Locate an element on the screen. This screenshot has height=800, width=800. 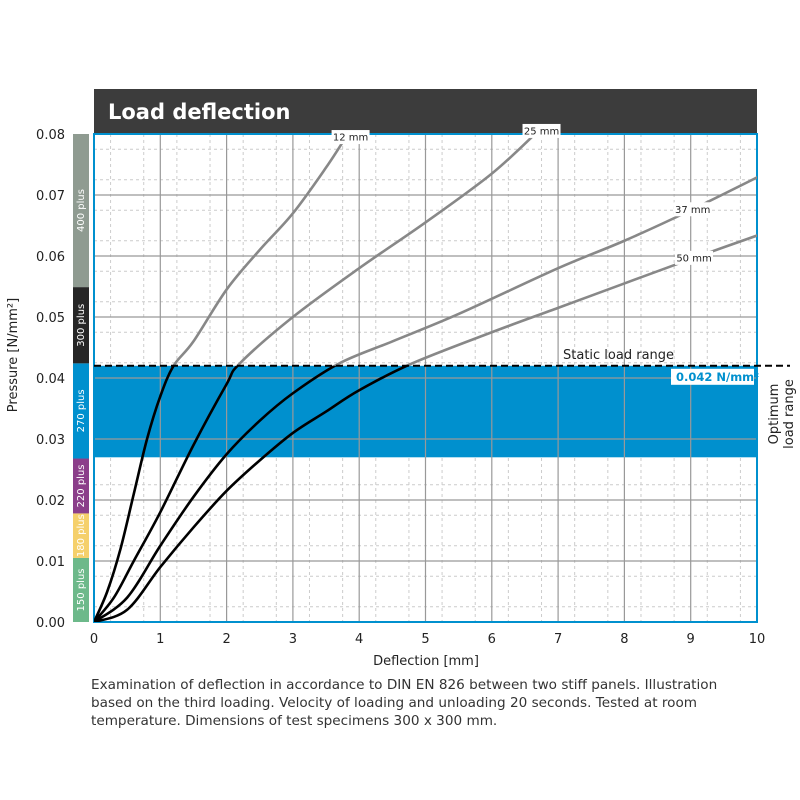
x-tick-label: 1 is located at coordinates (160, 639).